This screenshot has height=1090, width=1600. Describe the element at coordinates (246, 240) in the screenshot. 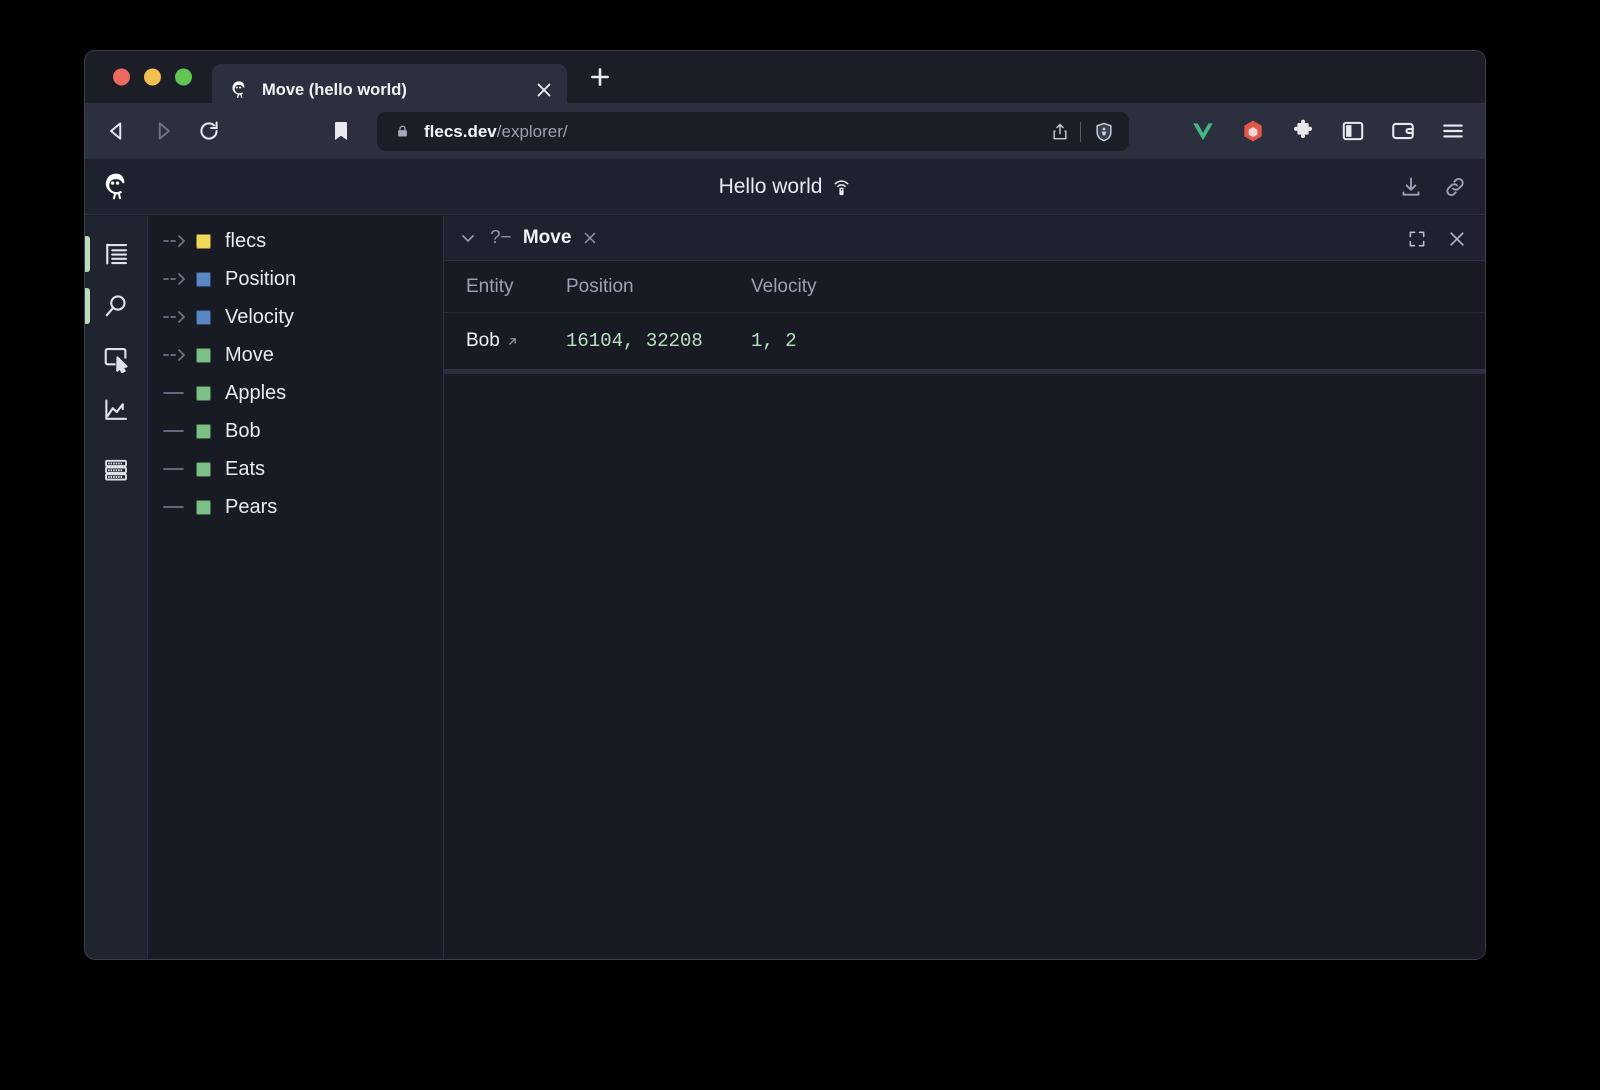

I see `tree-item-label: flecs` at that location.